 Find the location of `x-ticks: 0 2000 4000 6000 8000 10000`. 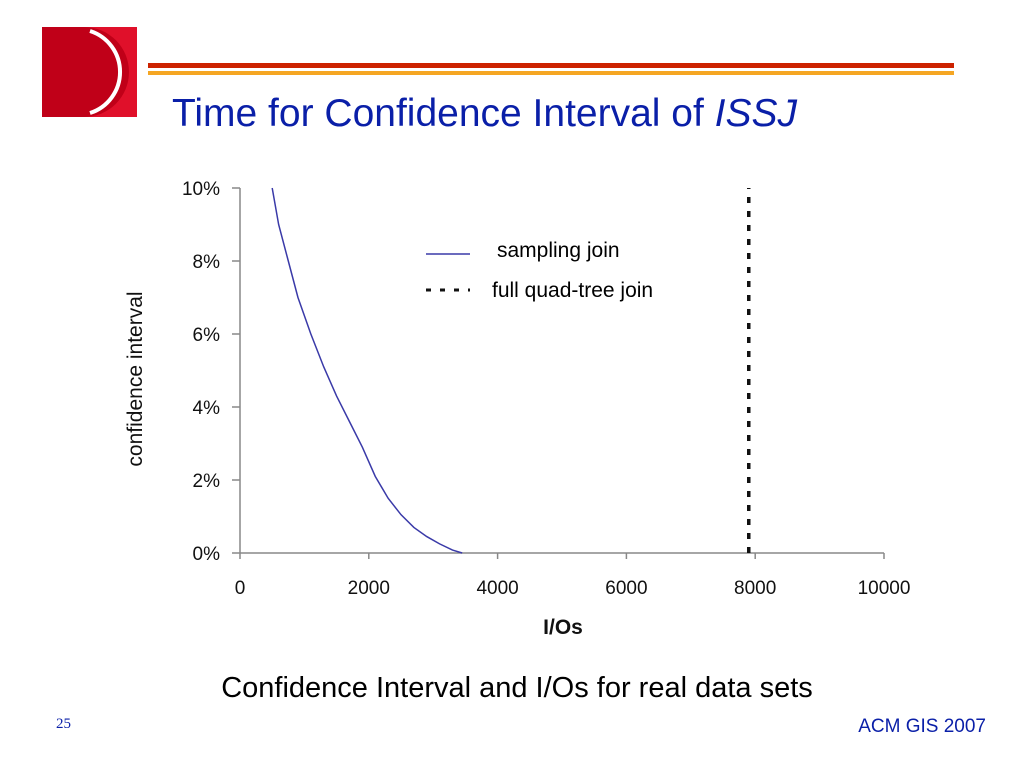

x-ticks: 0 2000 4000 6000 8000 10000 is located at coordinates (573, 576).